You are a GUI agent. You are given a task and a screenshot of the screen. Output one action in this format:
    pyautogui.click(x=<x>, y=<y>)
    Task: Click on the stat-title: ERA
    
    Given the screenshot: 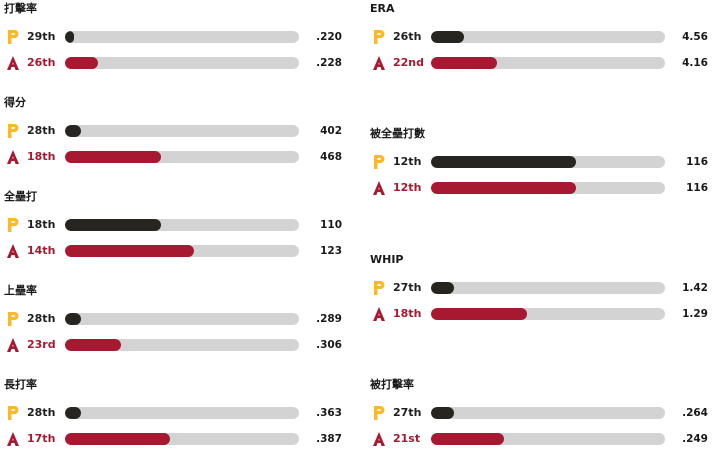 What is the action you would take?
    pyautogui.click(x=382, y=8)
    